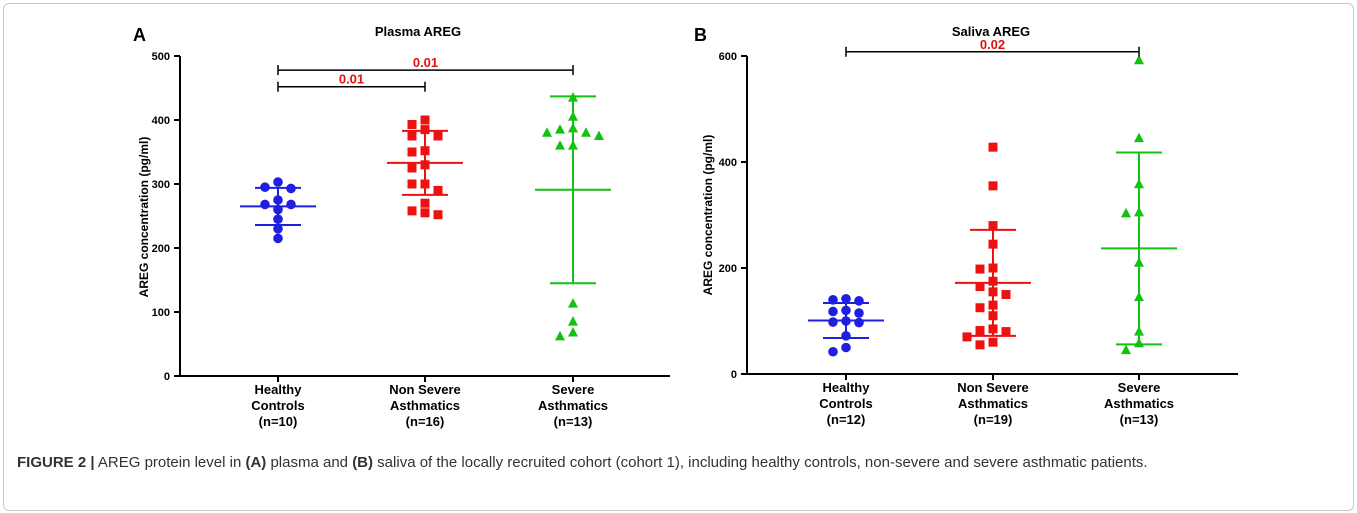 This screenshot has height=513, width=1357. Describe the element at coordinates (846, 419) in the screenshot. I see `x-tick-label: (n=12)` at that location.